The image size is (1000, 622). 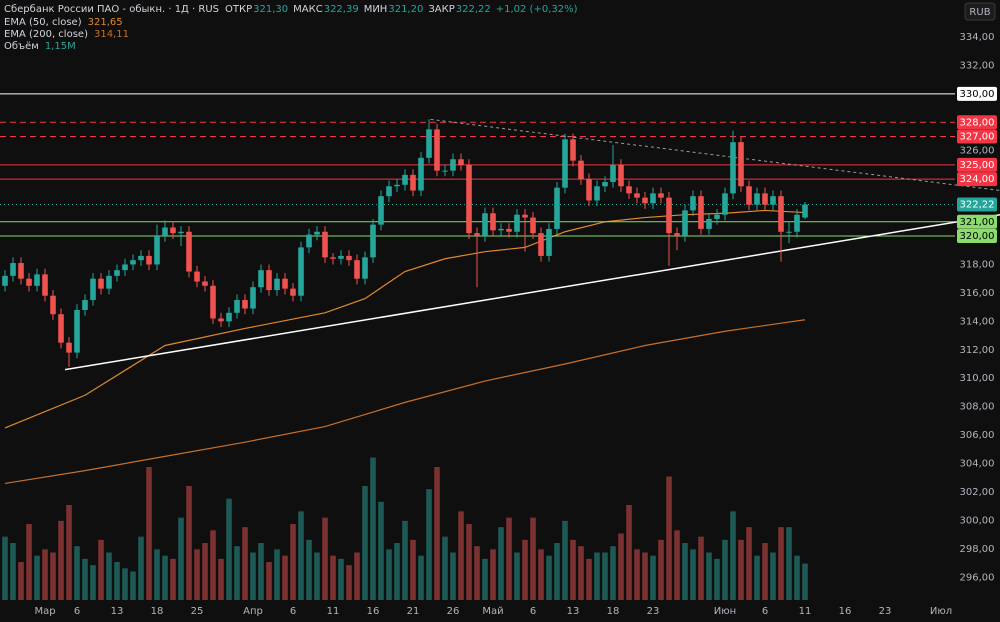 What do you see at coordinates (270, 9) in the screenshot?
I see `ohlc-value: 321,30` at bounding box center [270, 9].